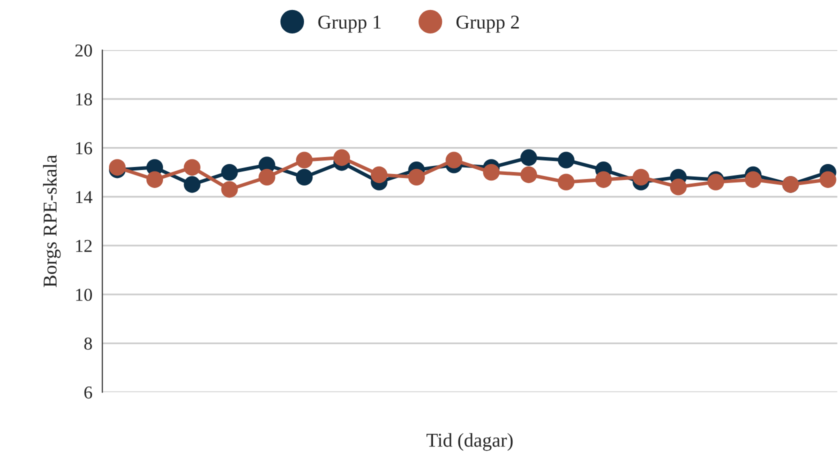 This screenshot has height=456, width=839. Describe the element at coordinates (88, 392) in the screenshot. I see `y-tick-label: 6` at that location.